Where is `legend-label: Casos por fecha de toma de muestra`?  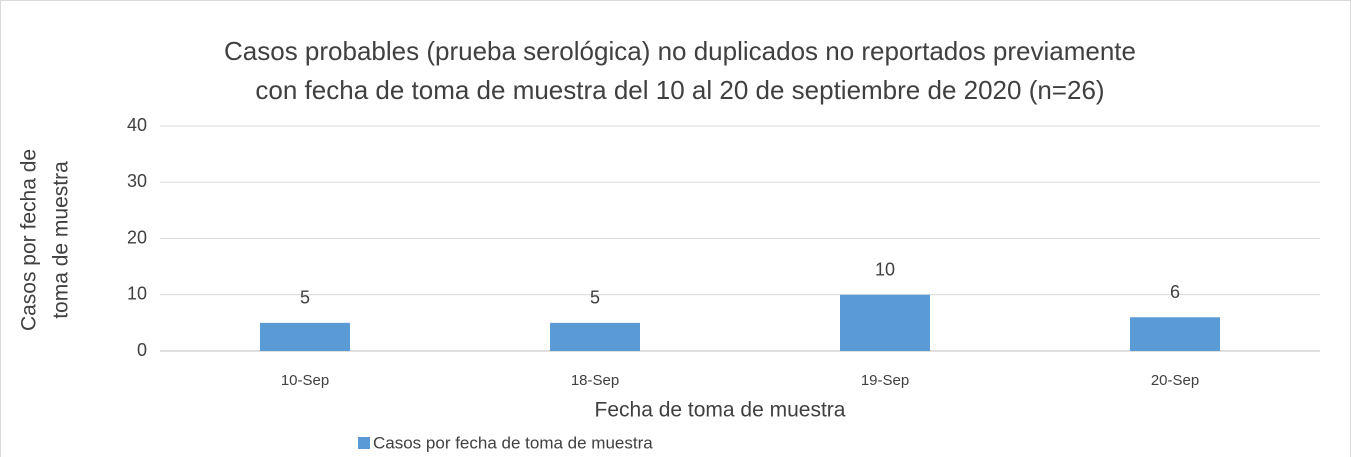 legend-label: Casos por fecha de toma de muestra is located at coordinates (513, 442).